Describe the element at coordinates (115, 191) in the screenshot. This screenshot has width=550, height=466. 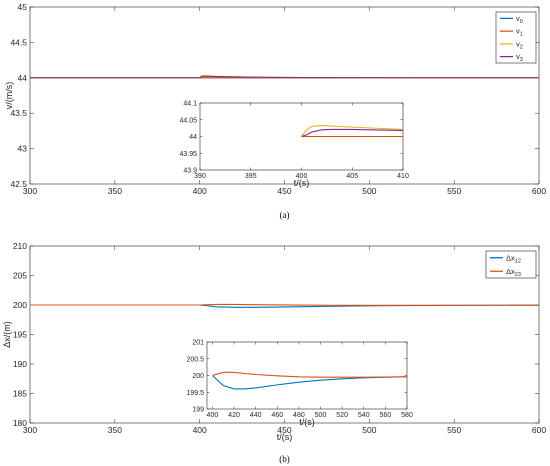
I see `panel-a-x-tick-label: 350` at that location.